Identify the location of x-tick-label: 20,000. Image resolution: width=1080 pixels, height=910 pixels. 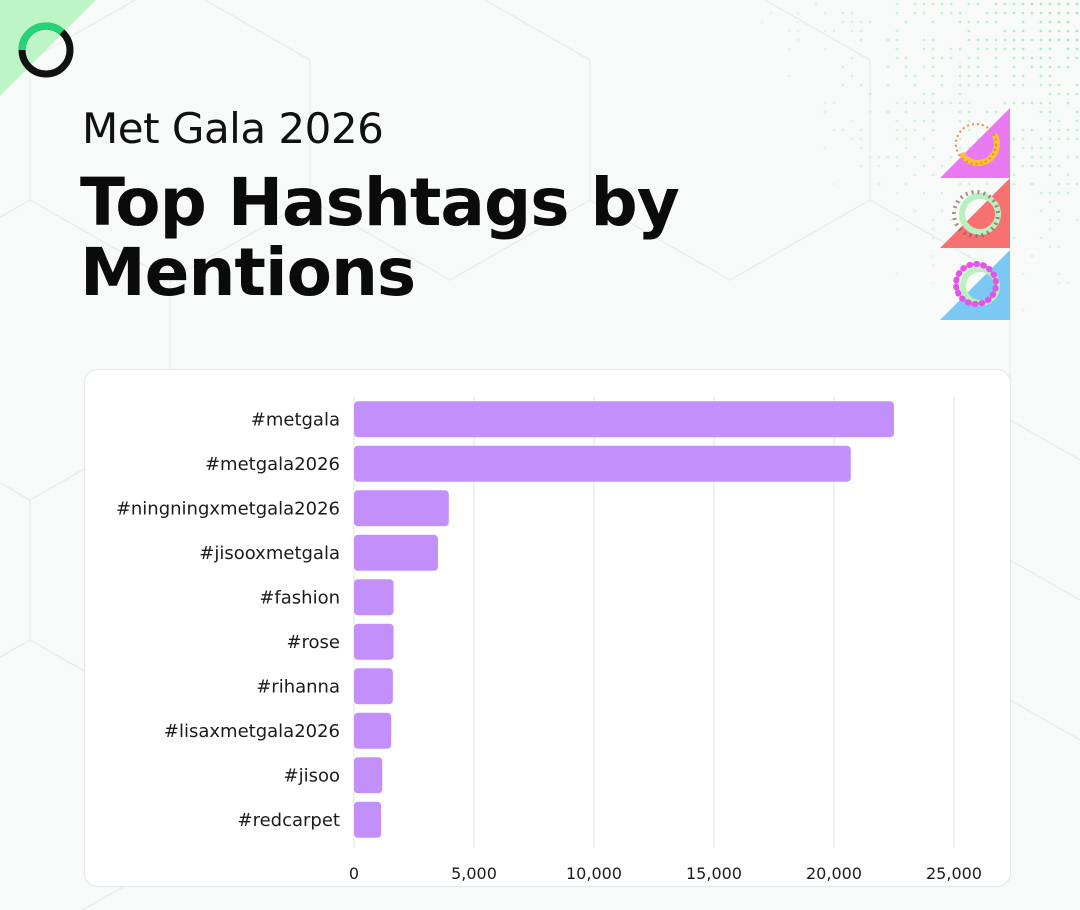
(834, 873).